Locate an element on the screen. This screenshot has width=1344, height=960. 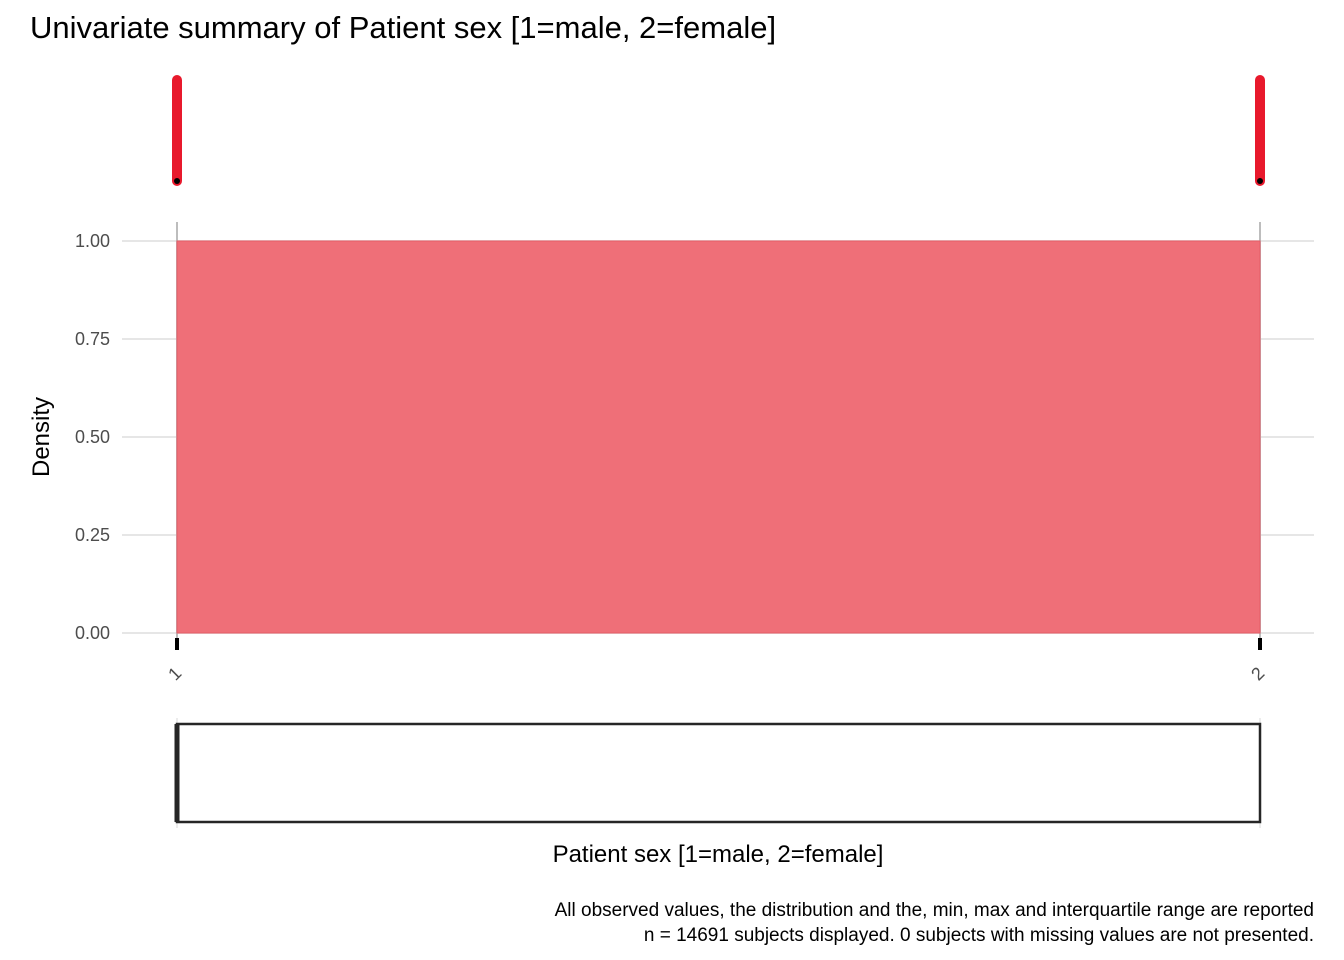
boxplot-panel is located at coordinates (718, 773).